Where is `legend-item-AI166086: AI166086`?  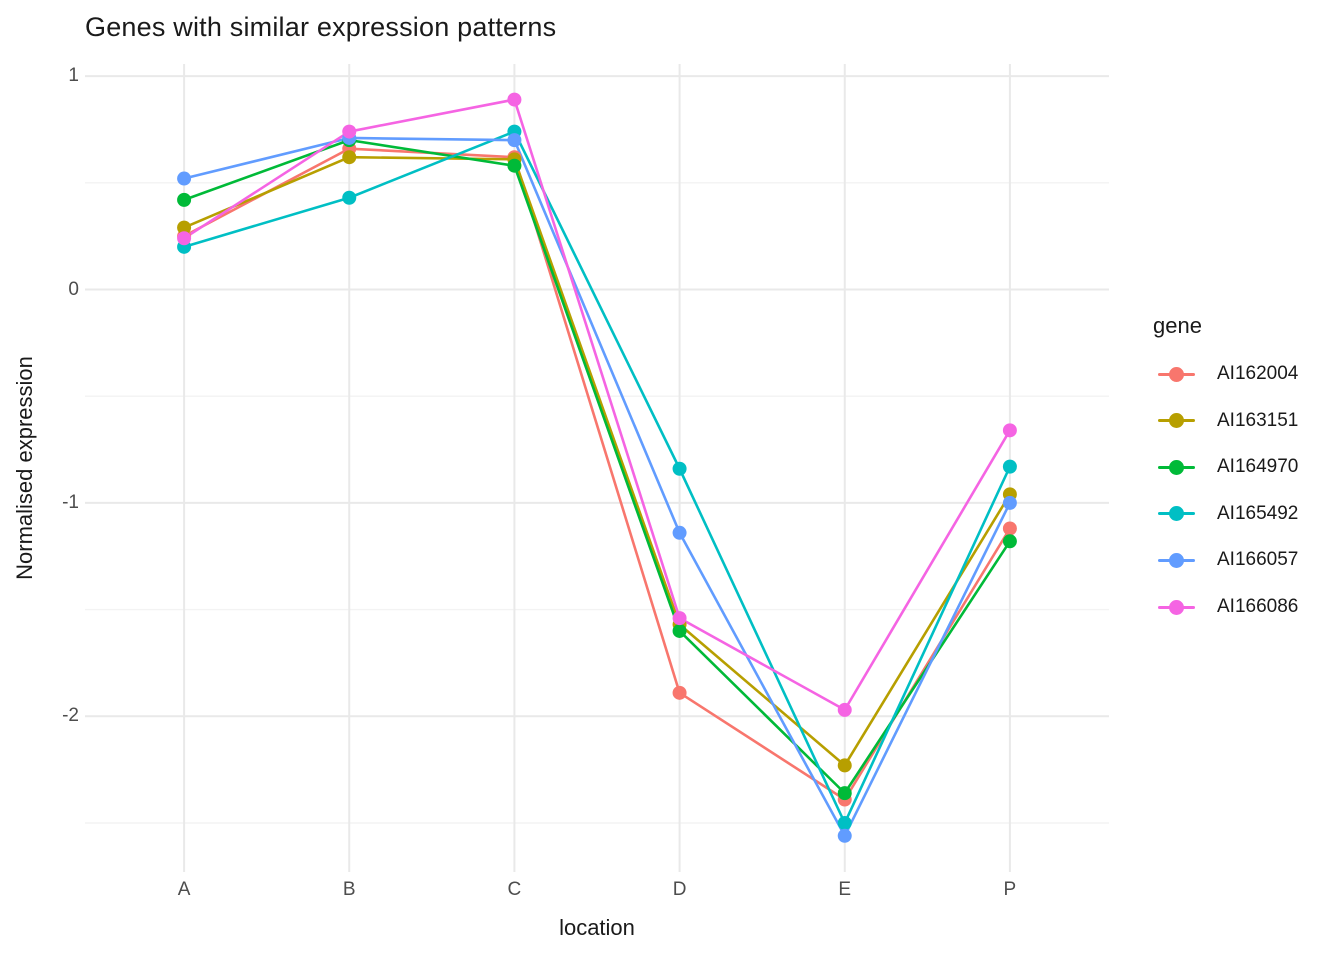
legend-item-AI166086: AI166086 is located at coordinates (1225, 607).